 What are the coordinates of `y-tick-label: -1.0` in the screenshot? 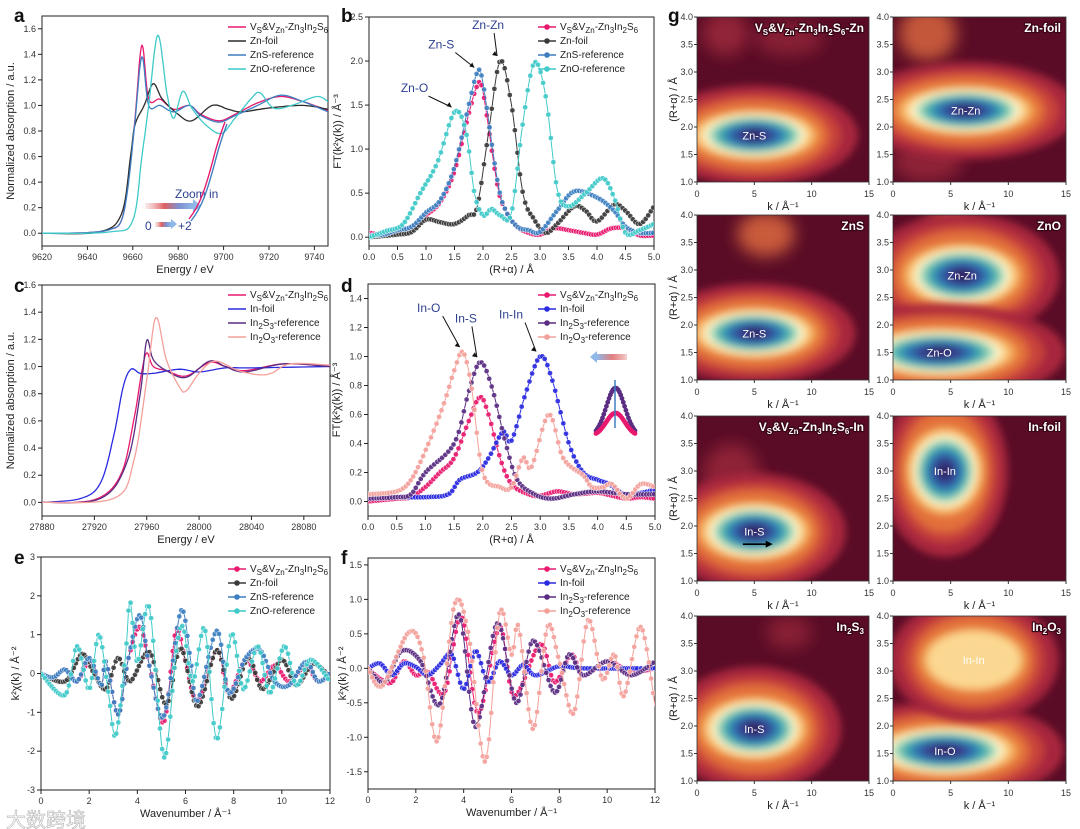 It's located at (354, 737).